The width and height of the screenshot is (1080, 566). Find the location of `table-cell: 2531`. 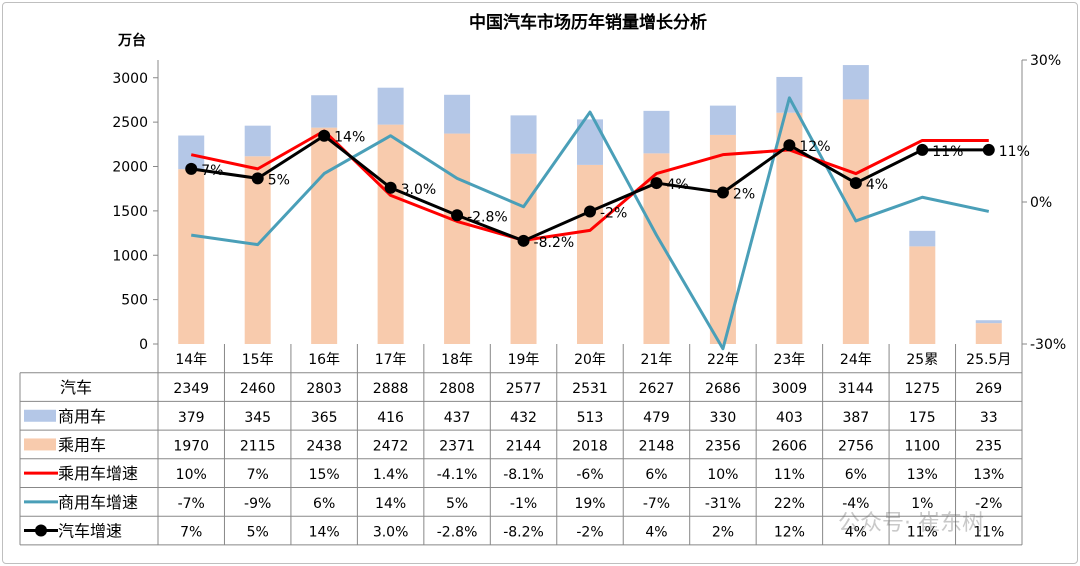

table-cell: 2531 is located at coordinates (590, 389).